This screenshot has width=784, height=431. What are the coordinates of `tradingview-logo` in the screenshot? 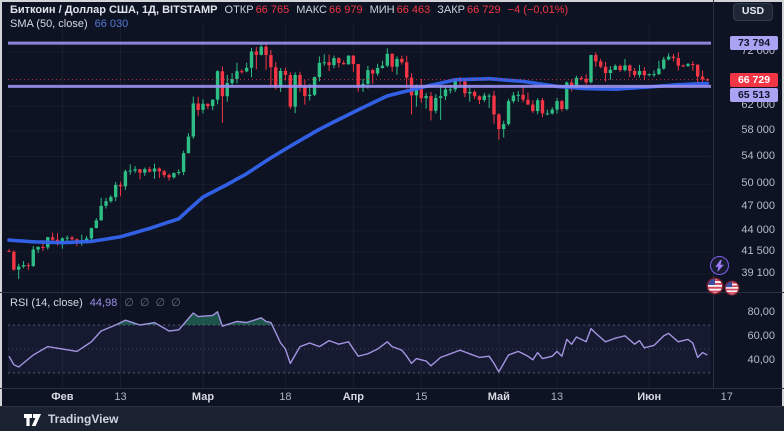 It's located at (32, 419).